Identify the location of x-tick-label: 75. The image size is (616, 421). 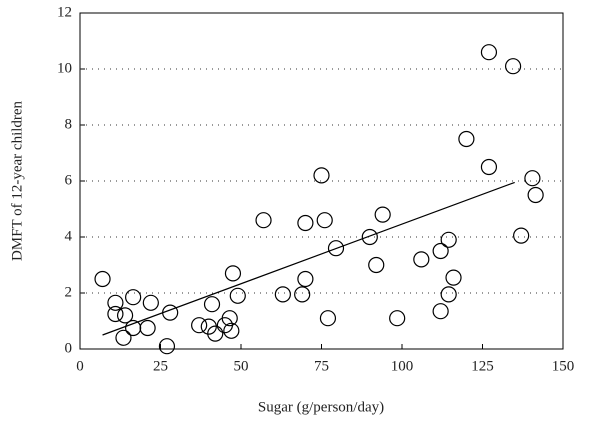
(321, 366).